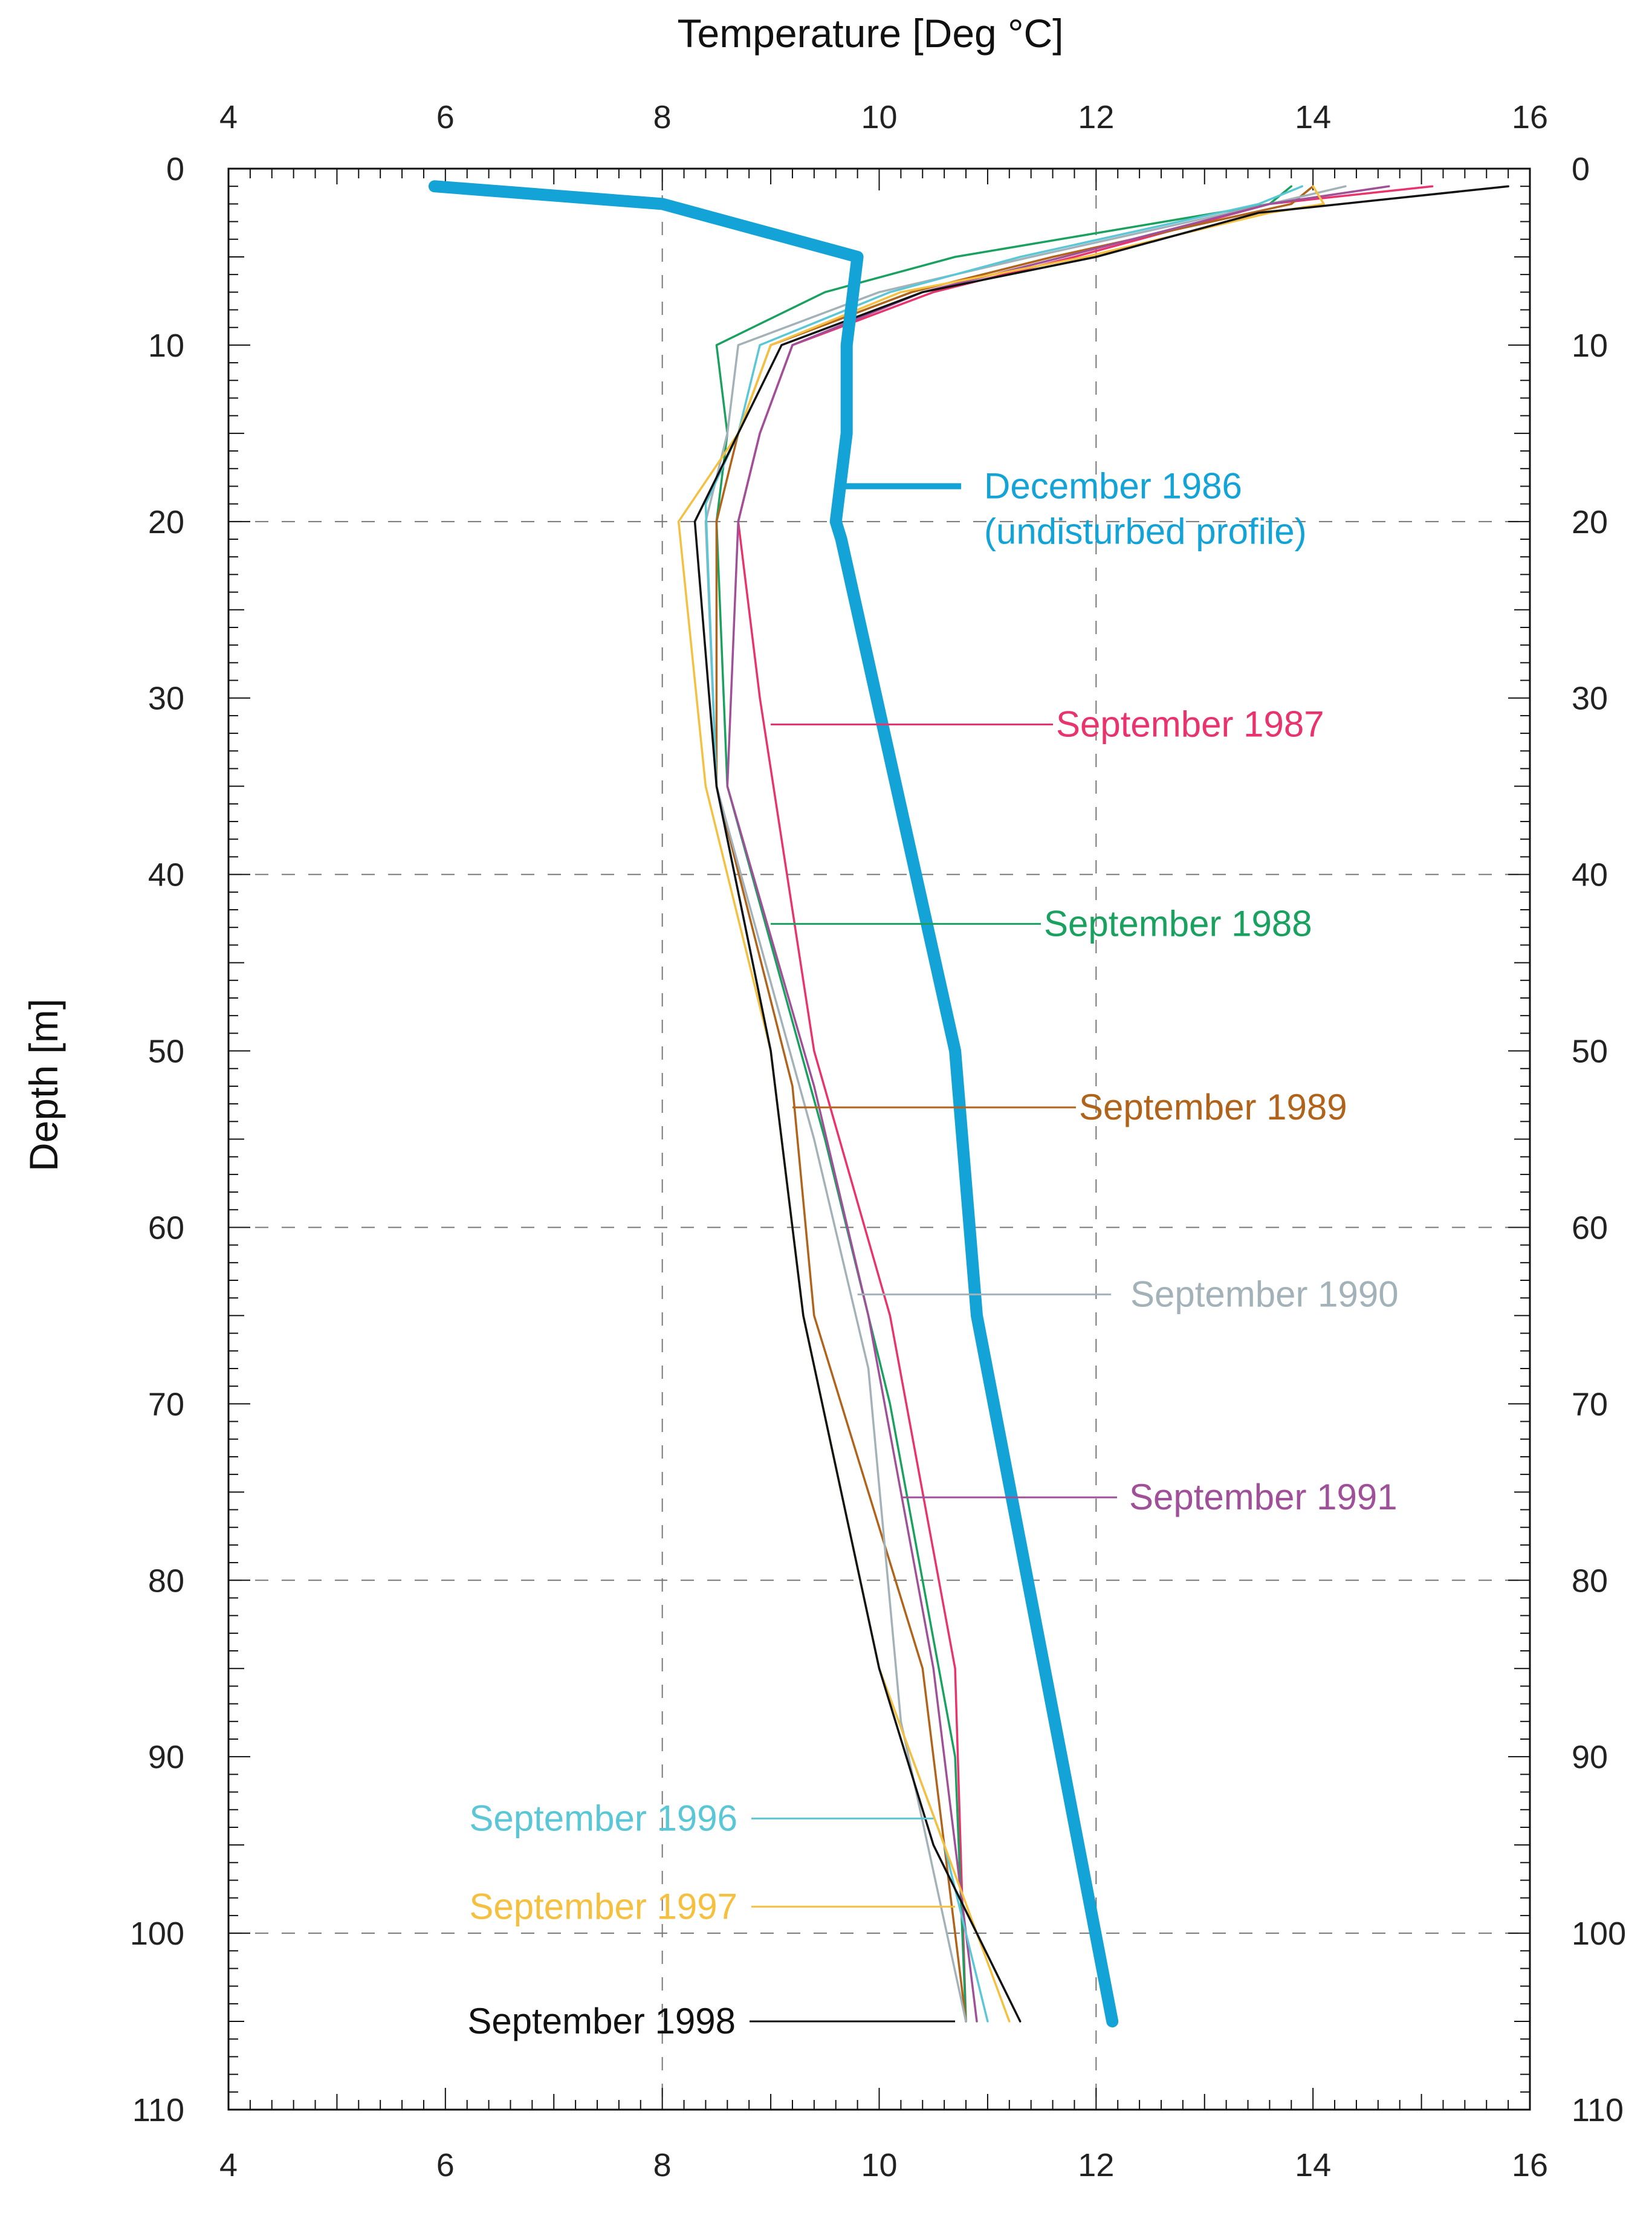  What do you see at coordinates (1590, 522) in the screenshot?
I see `y-tick-label-right: 20` at bounding box center [1590, 522].